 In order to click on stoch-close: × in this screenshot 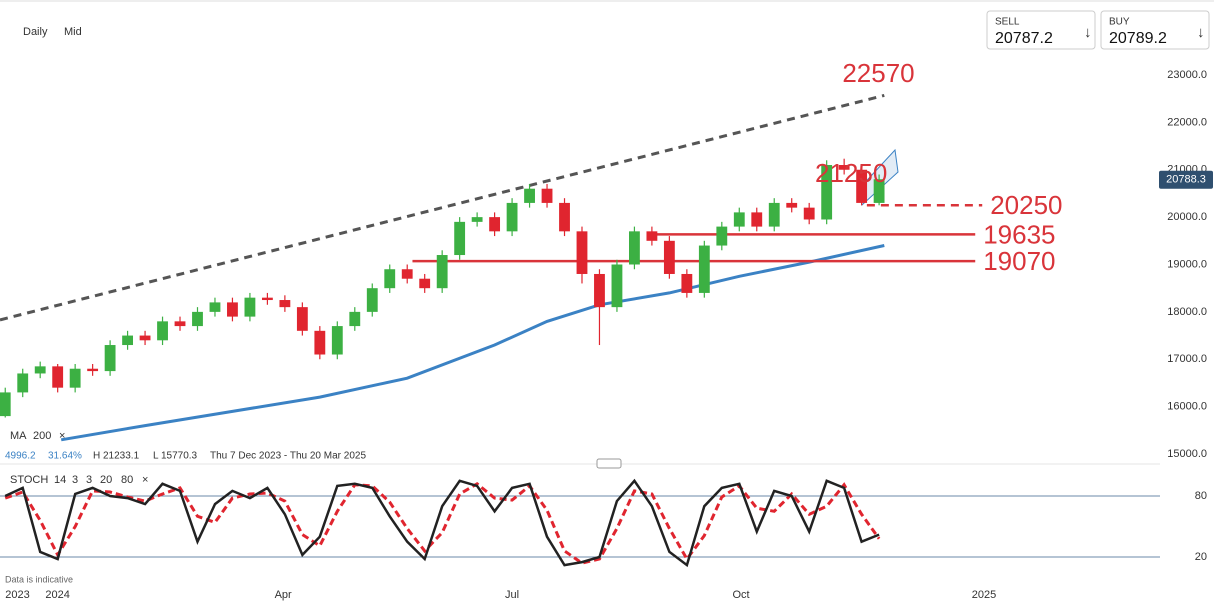, I will do `click(145, 480)`.